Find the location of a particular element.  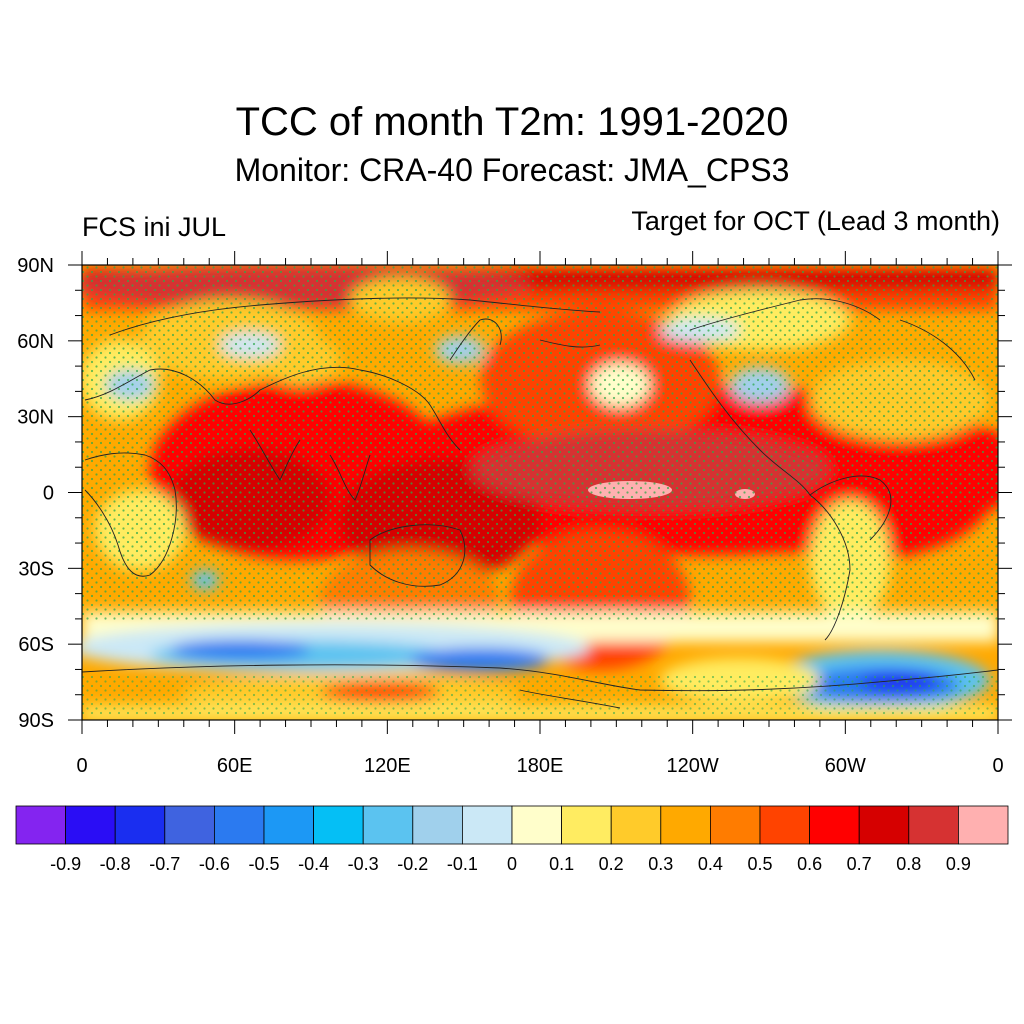

lon-label: 120W is located at coordinates (693, 766).